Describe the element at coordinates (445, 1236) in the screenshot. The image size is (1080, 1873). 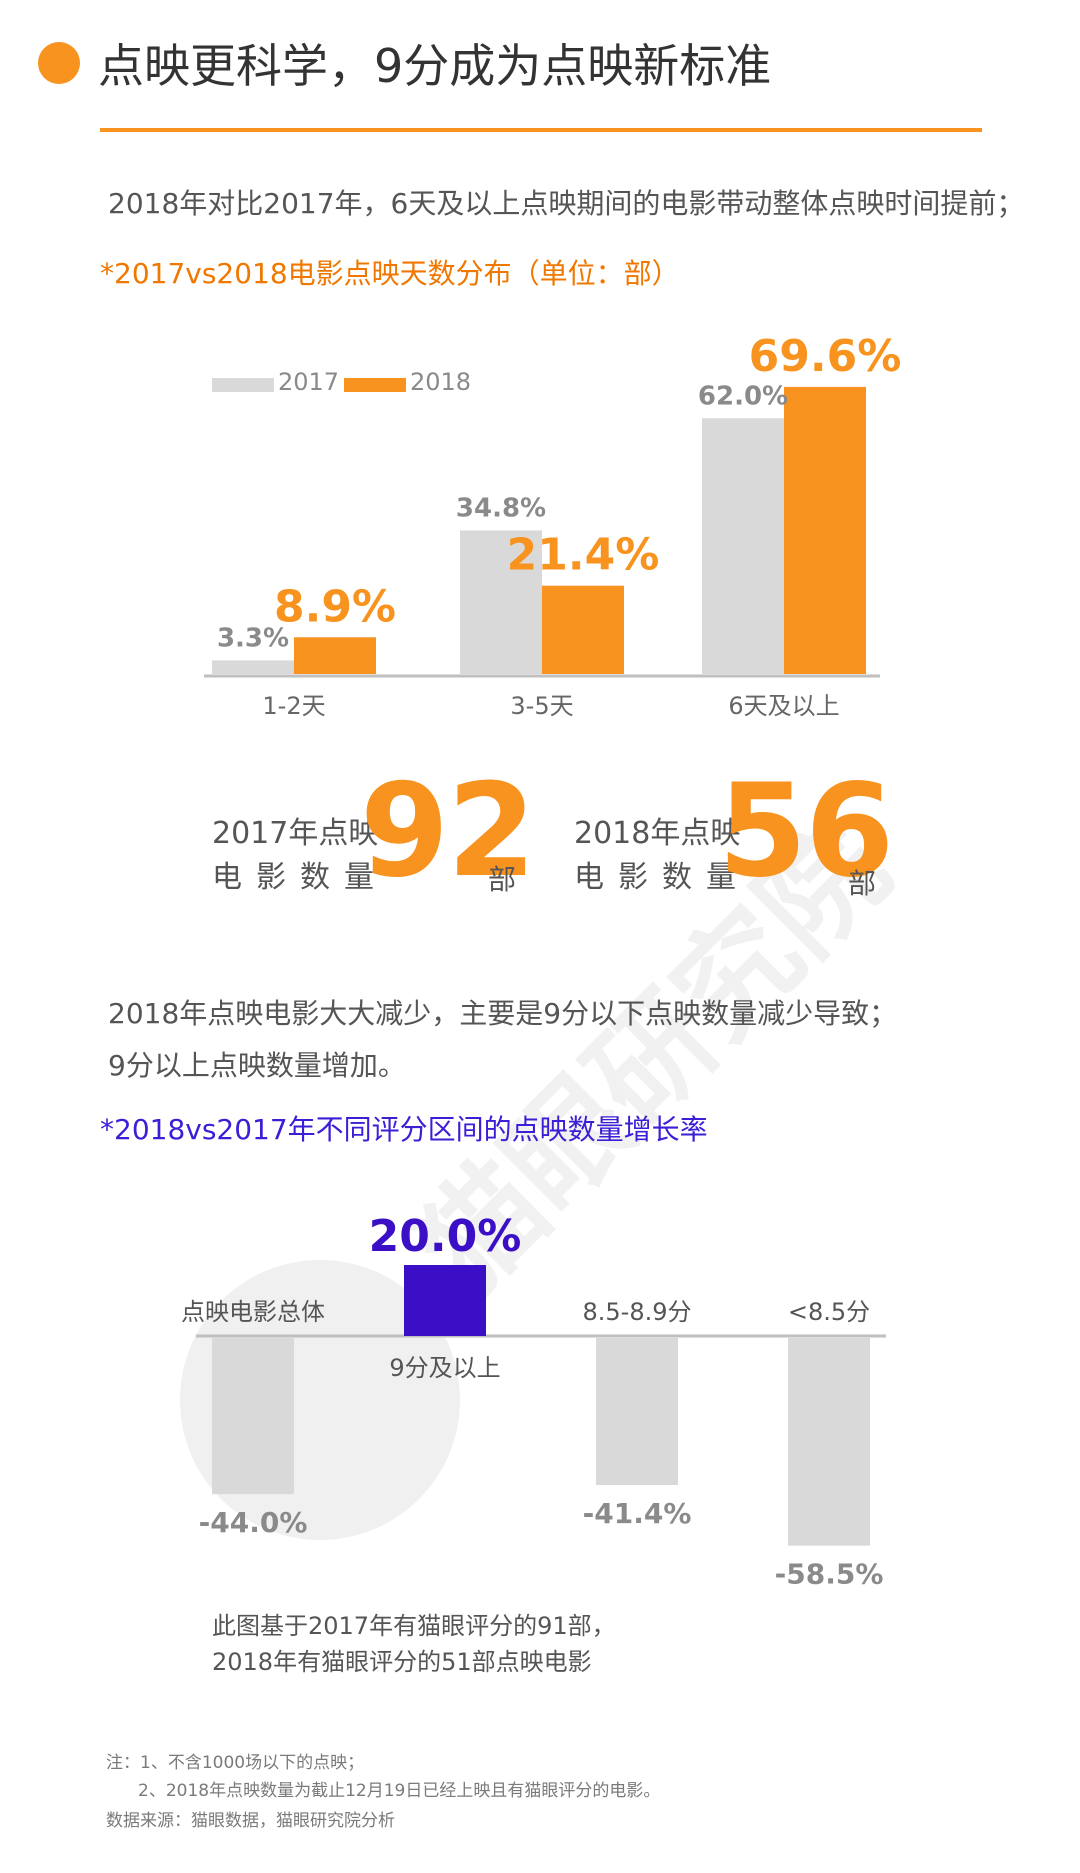
I see `growth-data-label-1: 20.0%` at that location.